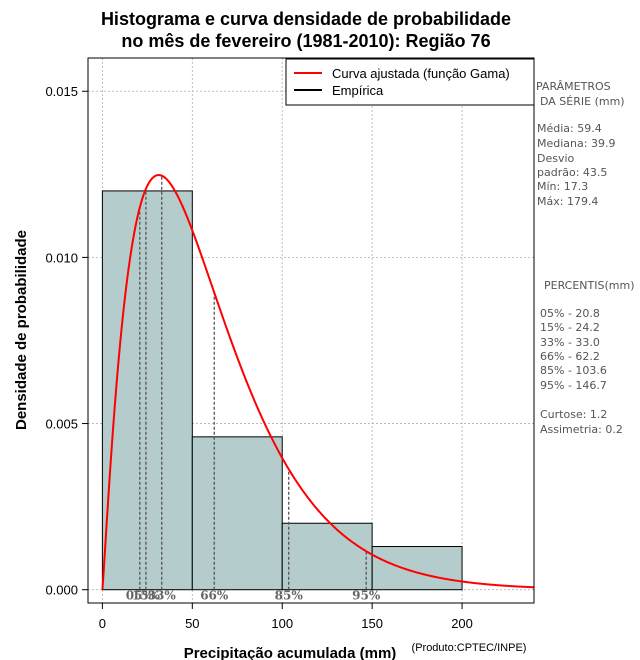  What do you see at coordinates (61, 424) in the screenshot?
I see `y-tick-label-1: 0.005` at bounding box center [61, 424].